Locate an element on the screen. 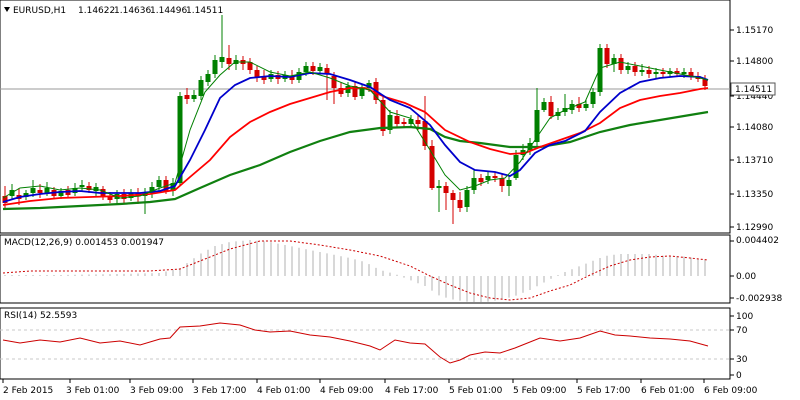 This screenshot has height=400, width=800. macd-scale-tick: 0.00 is located at coordinates (746, 277).